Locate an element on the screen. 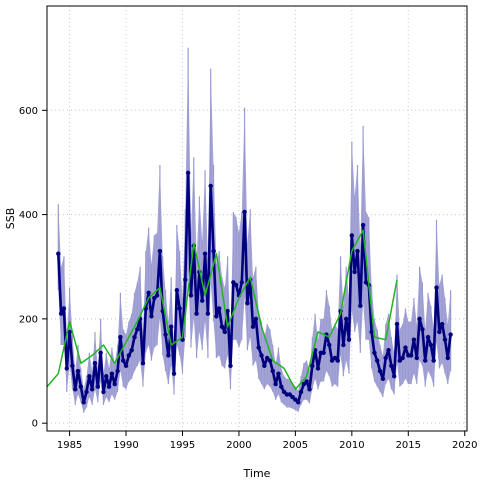 The width and height of the screenshot is (480, 480). x-tick-label-2000: 2000 is located at coordinates (238, 445).